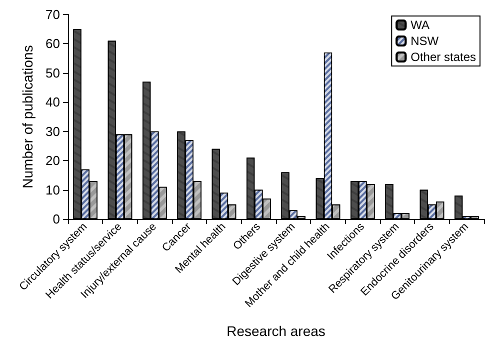  Describe the element at coordinates (425, 41) in the screenshot. I see `legend-label: NSW` at that location.